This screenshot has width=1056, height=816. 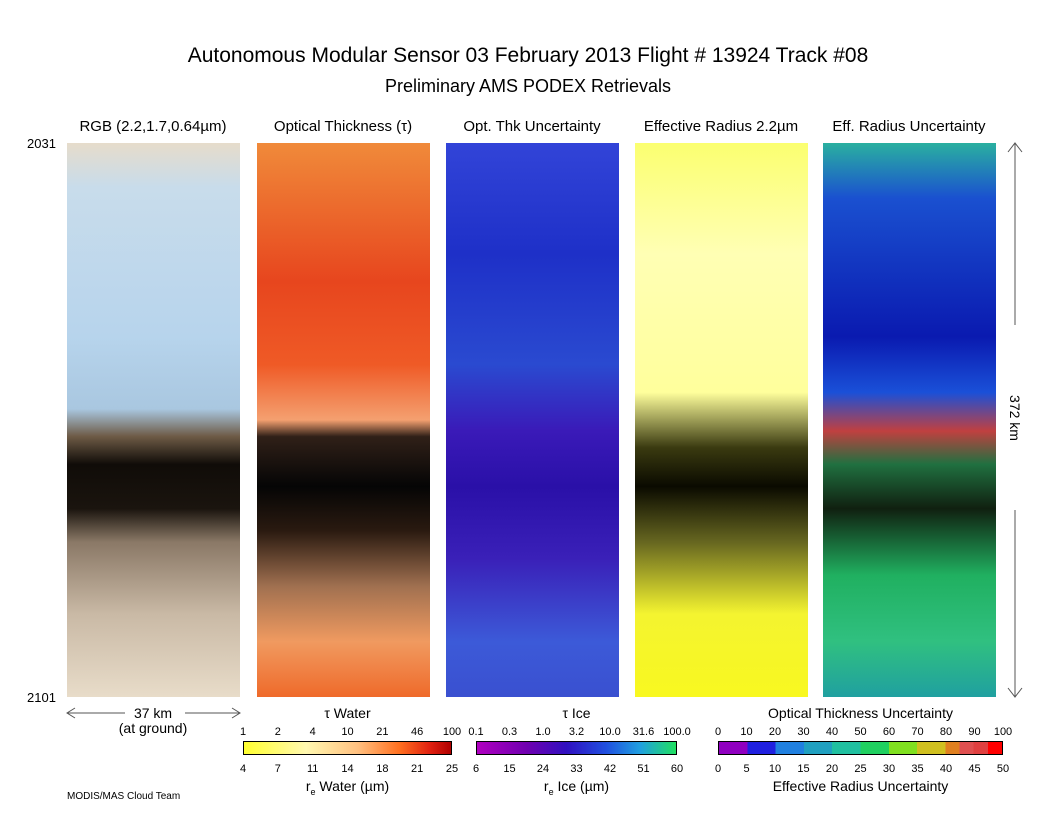 What do you see at coordinates (347, 769) in the screenshot?
I see `colorbar-bottom-tick: 14` at bounding box center [347, 769].